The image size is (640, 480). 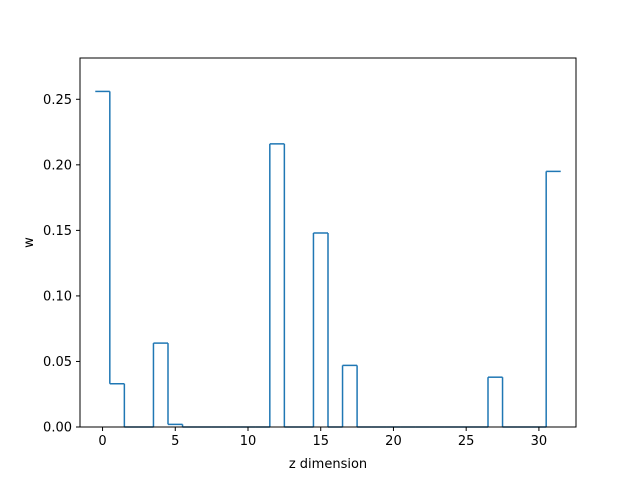 What do you see at coordinates (393, 441) in the screenshot?
I see `x-tick-label-20: 20` at bounding box center [393, 441].